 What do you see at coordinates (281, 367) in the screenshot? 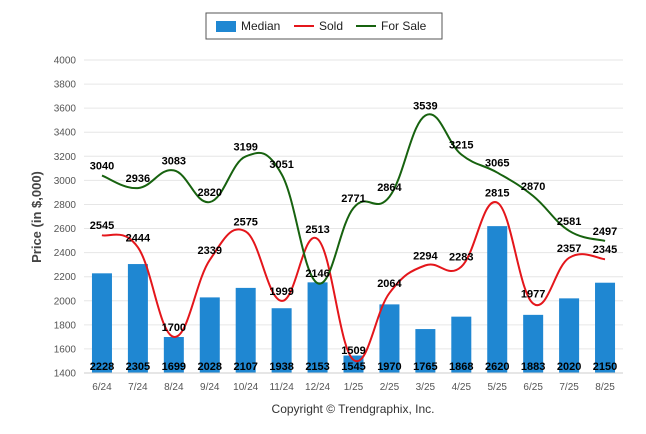
I see `median-value-label: 1938` at bounding box center [281, 367].